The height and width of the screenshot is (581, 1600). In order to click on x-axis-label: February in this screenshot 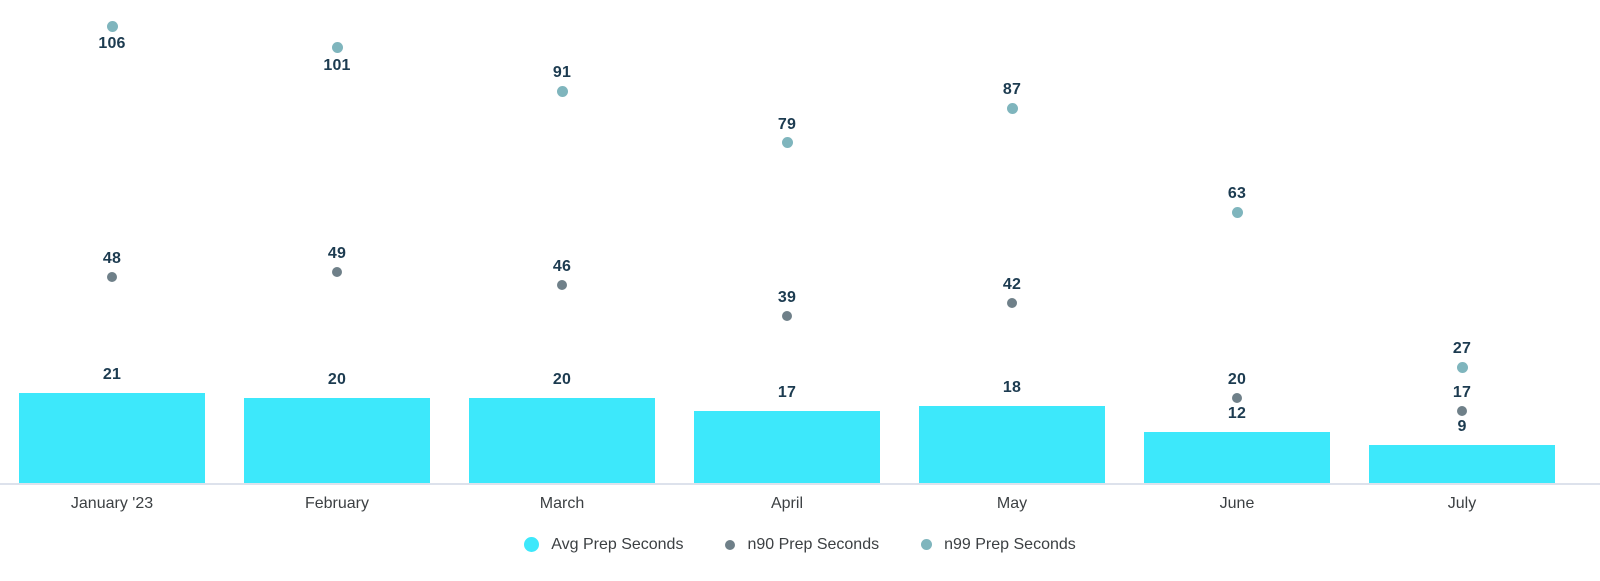, I will do `click(337, 503)`.